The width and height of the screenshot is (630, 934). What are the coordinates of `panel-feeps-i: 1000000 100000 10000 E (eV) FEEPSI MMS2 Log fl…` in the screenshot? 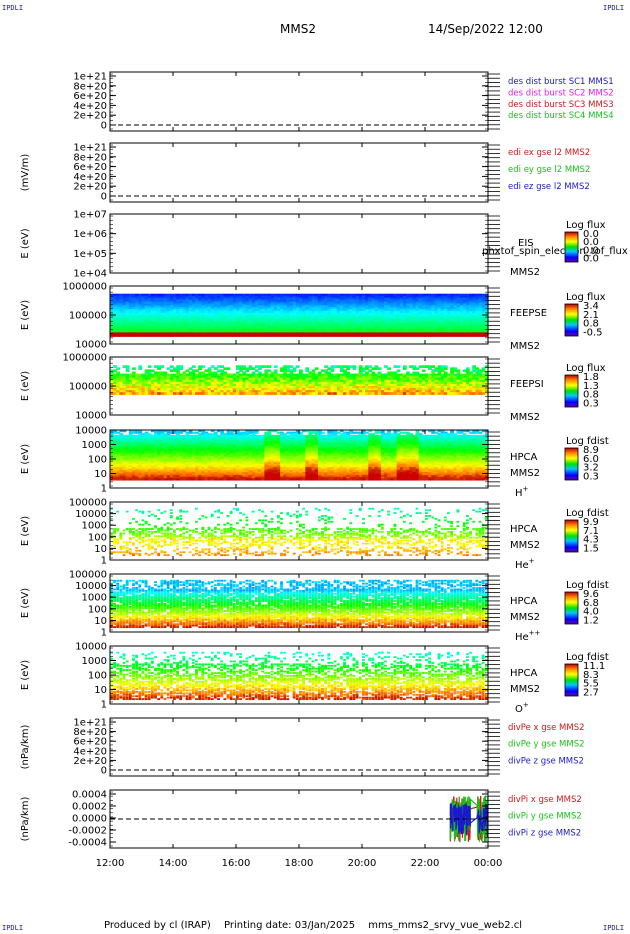 It's located at (313, 388).